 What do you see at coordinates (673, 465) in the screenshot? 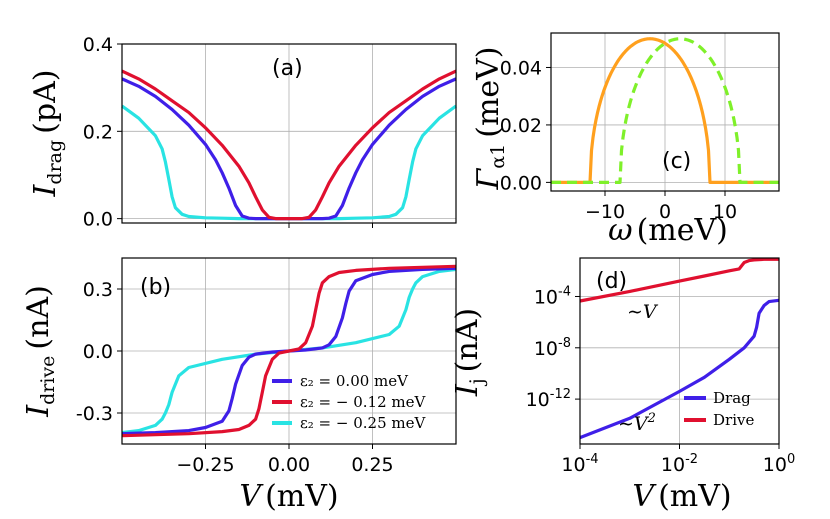
I see `panel-d-xtick-base-1: 10` at bounding box center [673, 465].